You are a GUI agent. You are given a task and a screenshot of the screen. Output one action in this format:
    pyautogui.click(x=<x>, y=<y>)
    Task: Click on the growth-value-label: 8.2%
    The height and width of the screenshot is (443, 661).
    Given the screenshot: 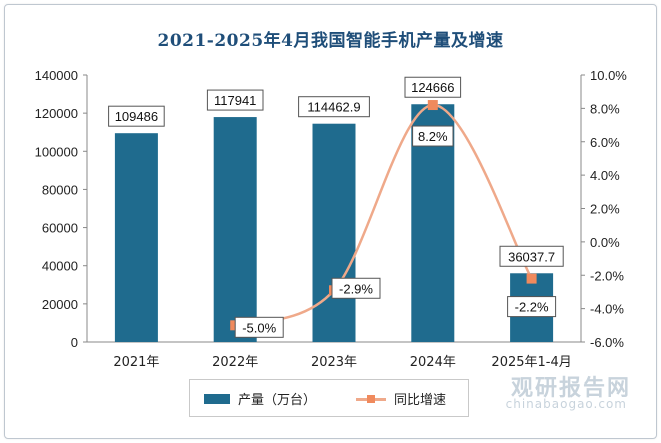 What is the action you would take?
    pyautogui.click(x=433, y=136)
    